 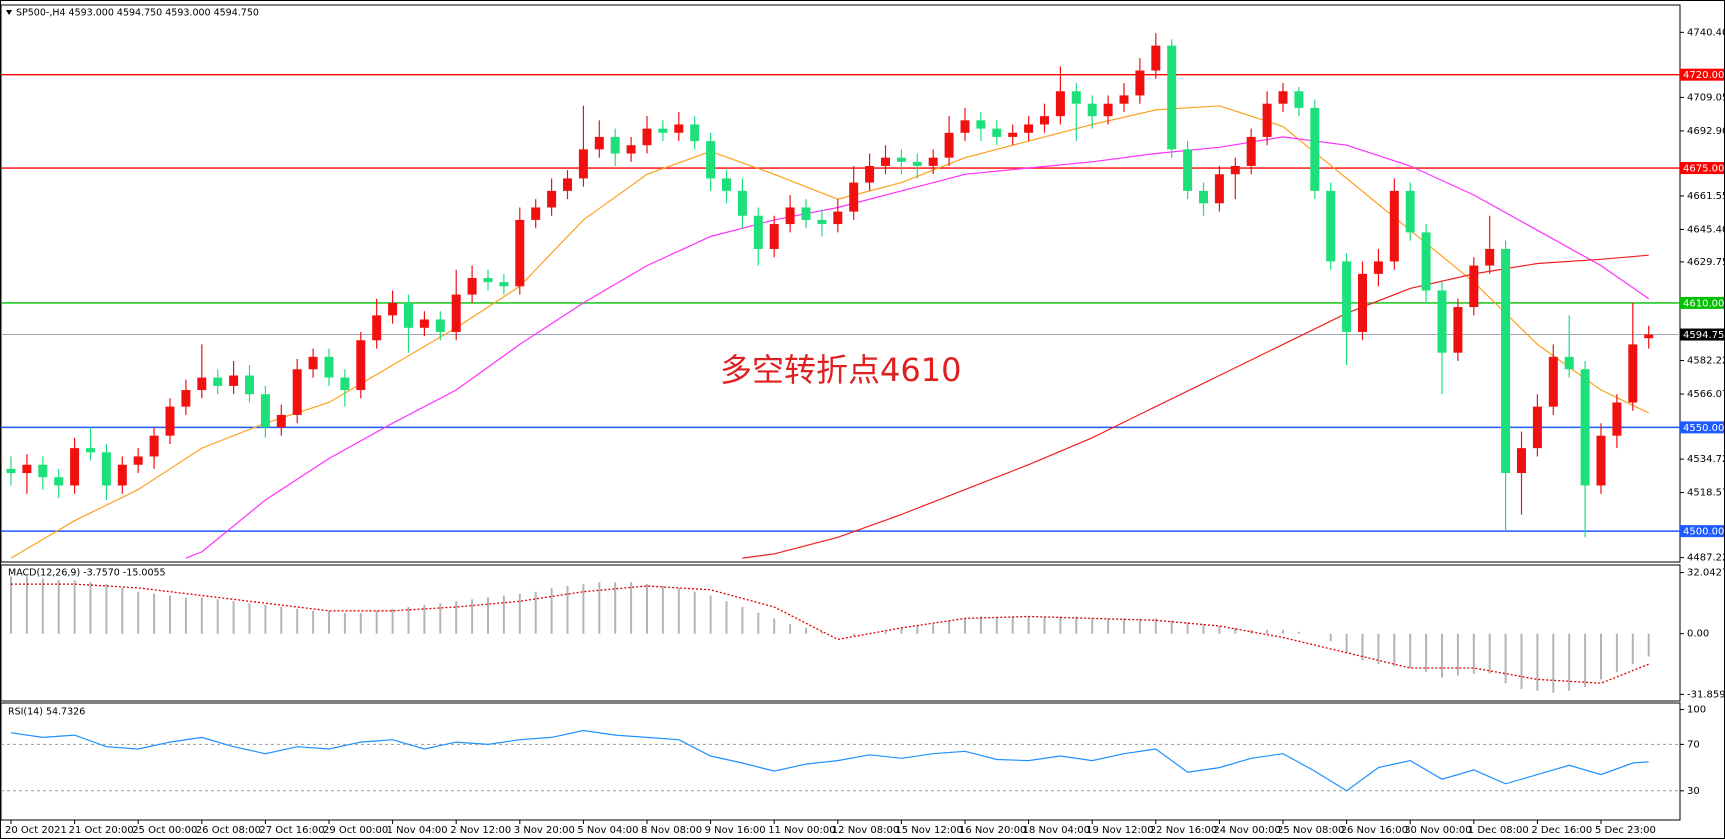 I want to click on x-tick-label: 22 Nov 16:00, so click(x=1183, y=830).